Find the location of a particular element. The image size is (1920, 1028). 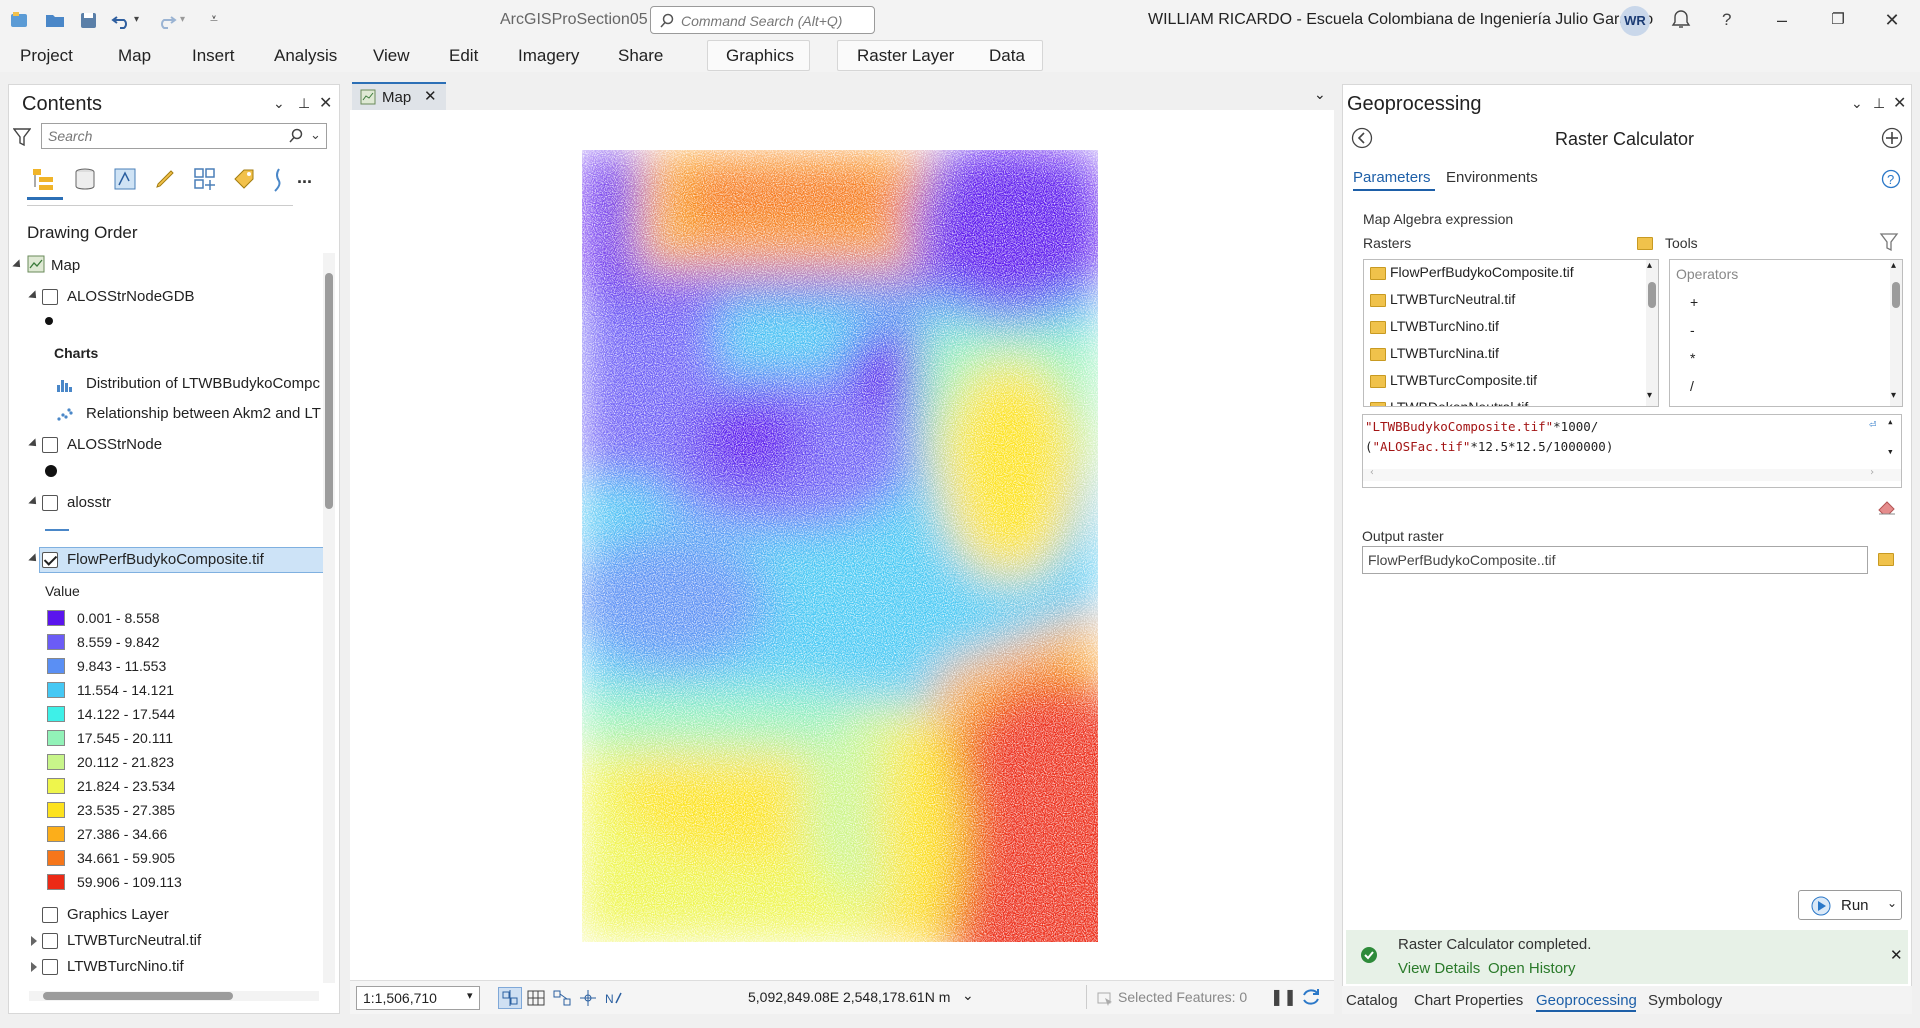

redo-icon is located at coordinates (167, 20).